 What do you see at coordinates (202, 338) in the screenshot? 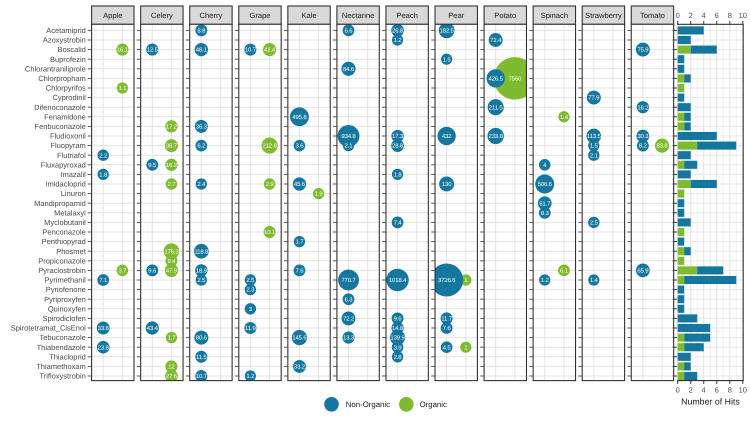
I see `svg-text: 80.6` at bounding box center [202, 338].